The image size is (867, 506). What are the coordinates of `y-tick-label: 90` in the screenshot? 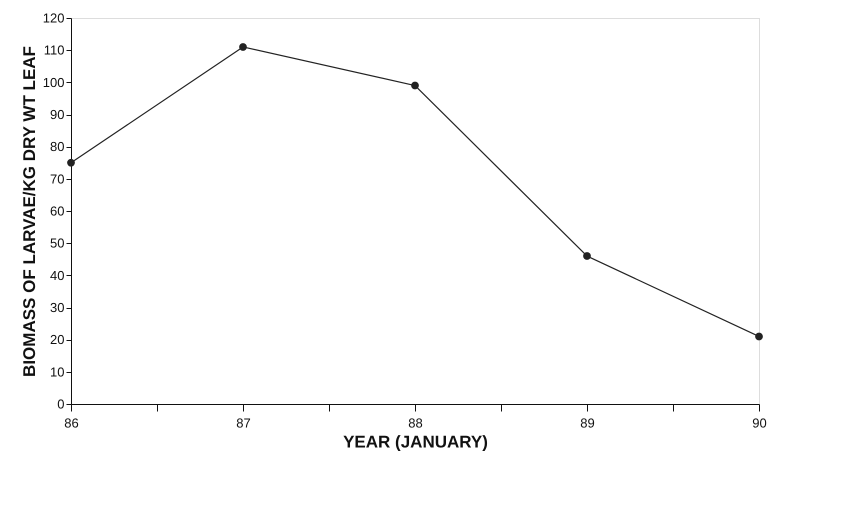 It's located at (57, 114).